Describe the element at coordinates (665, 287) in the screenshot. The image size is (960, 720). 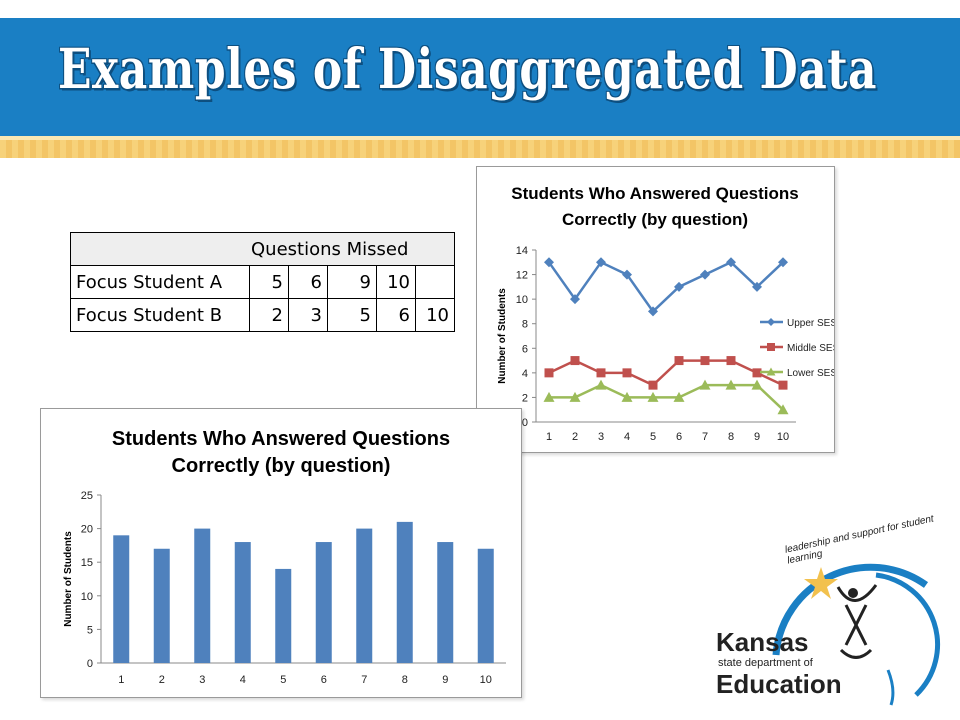
I see `series-line-upper-ses` at that location.